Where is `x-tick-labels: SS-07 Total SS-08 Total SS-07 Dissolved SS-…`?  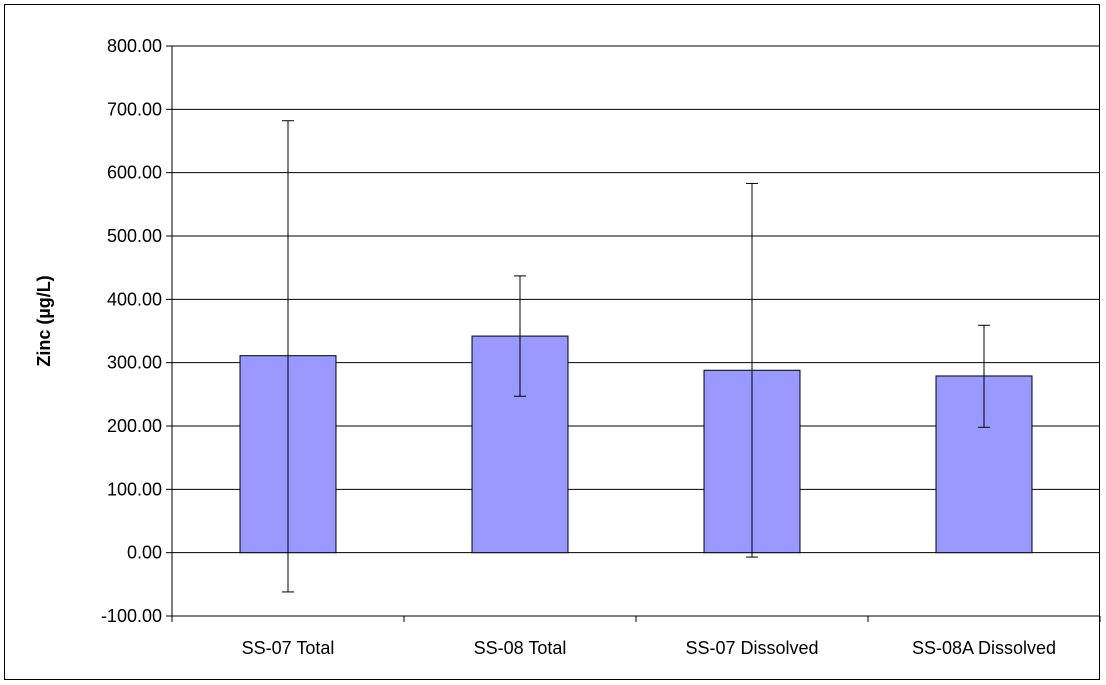 x-tick-labels: SS-07 Total SS-08 Total SS-07 Dissolved SS-… is located at coordinates (649, 648).